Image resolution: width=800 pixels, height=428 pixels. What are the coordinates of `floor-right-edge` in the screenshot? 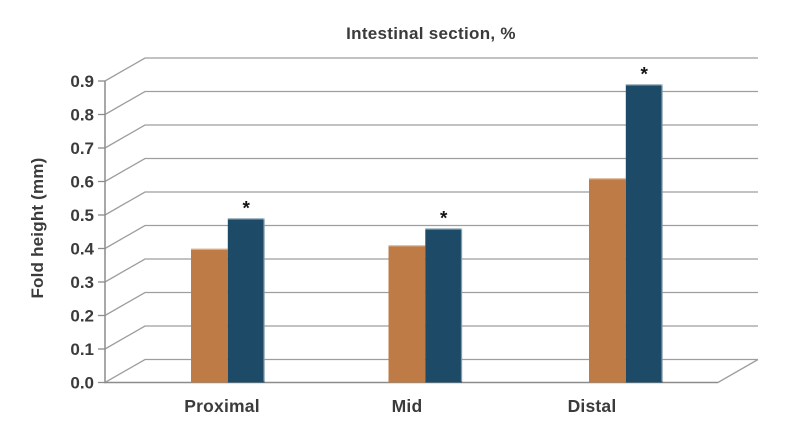 It's located at (738, 371).